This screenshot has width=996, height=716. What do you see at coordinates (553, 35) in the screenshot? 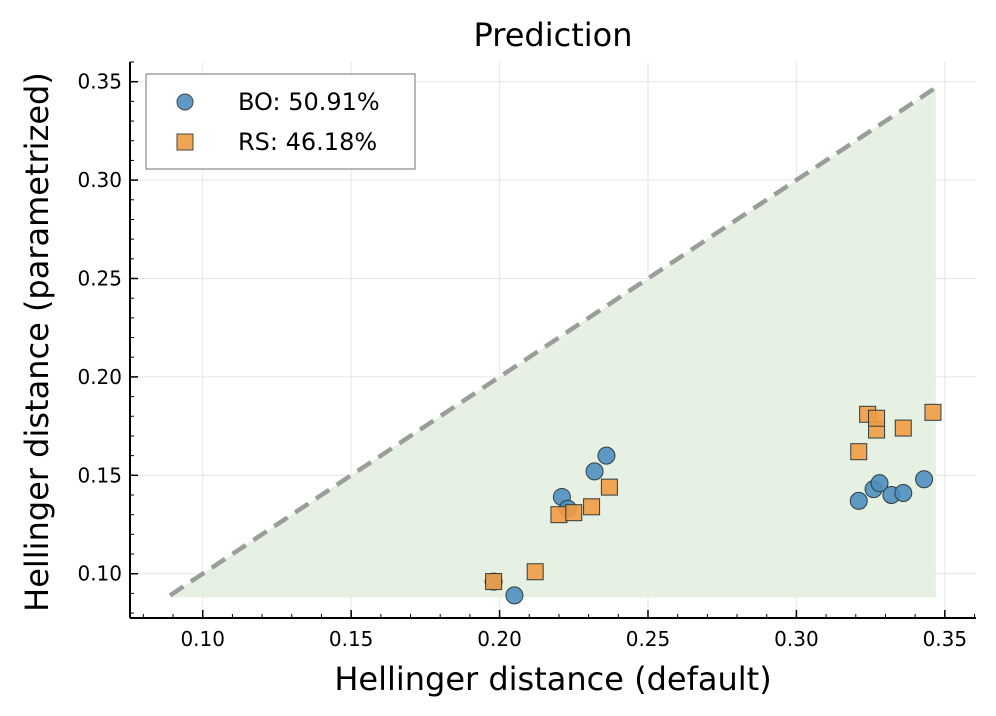
I see `chart-title: Prediction` at bounding box center [553, 35].